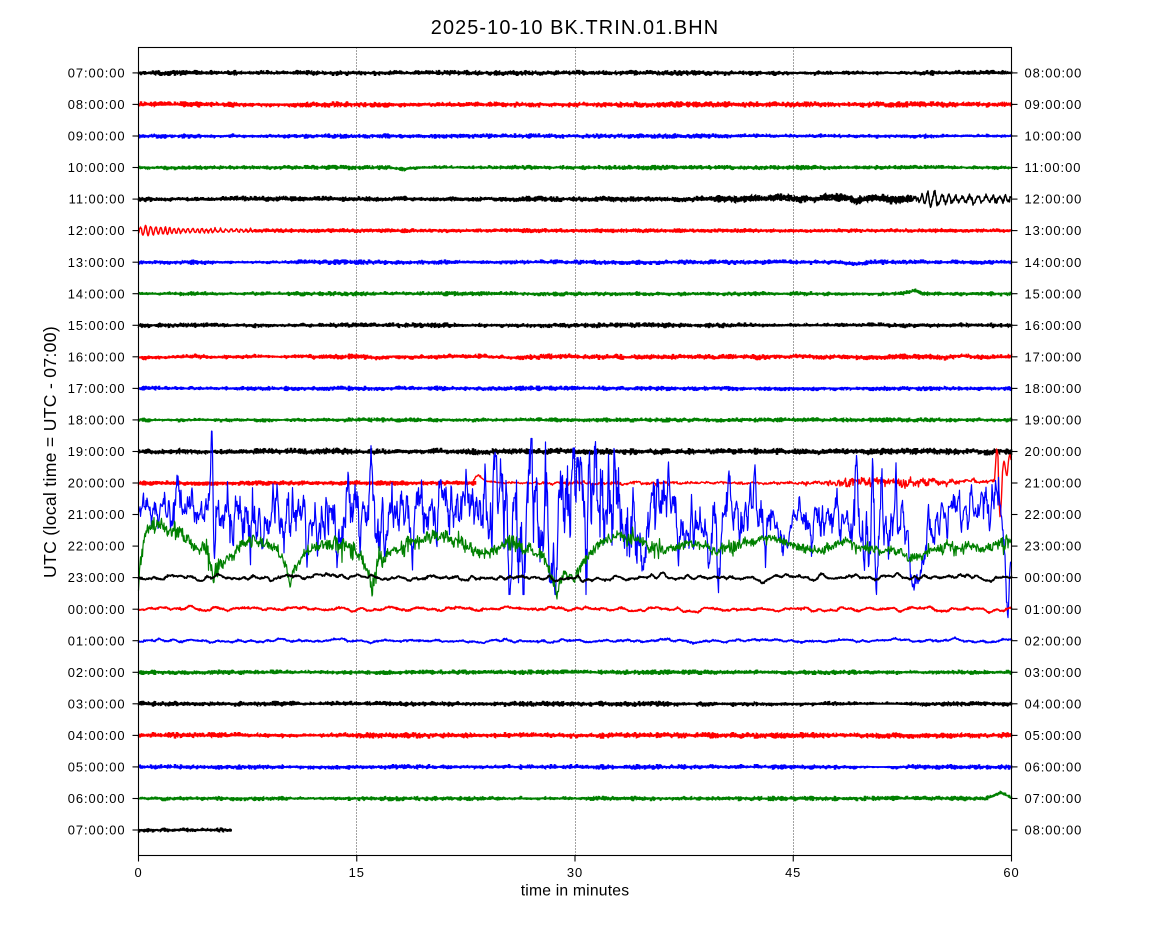  I want to click on svg-text: 60, so click(1011, 872).